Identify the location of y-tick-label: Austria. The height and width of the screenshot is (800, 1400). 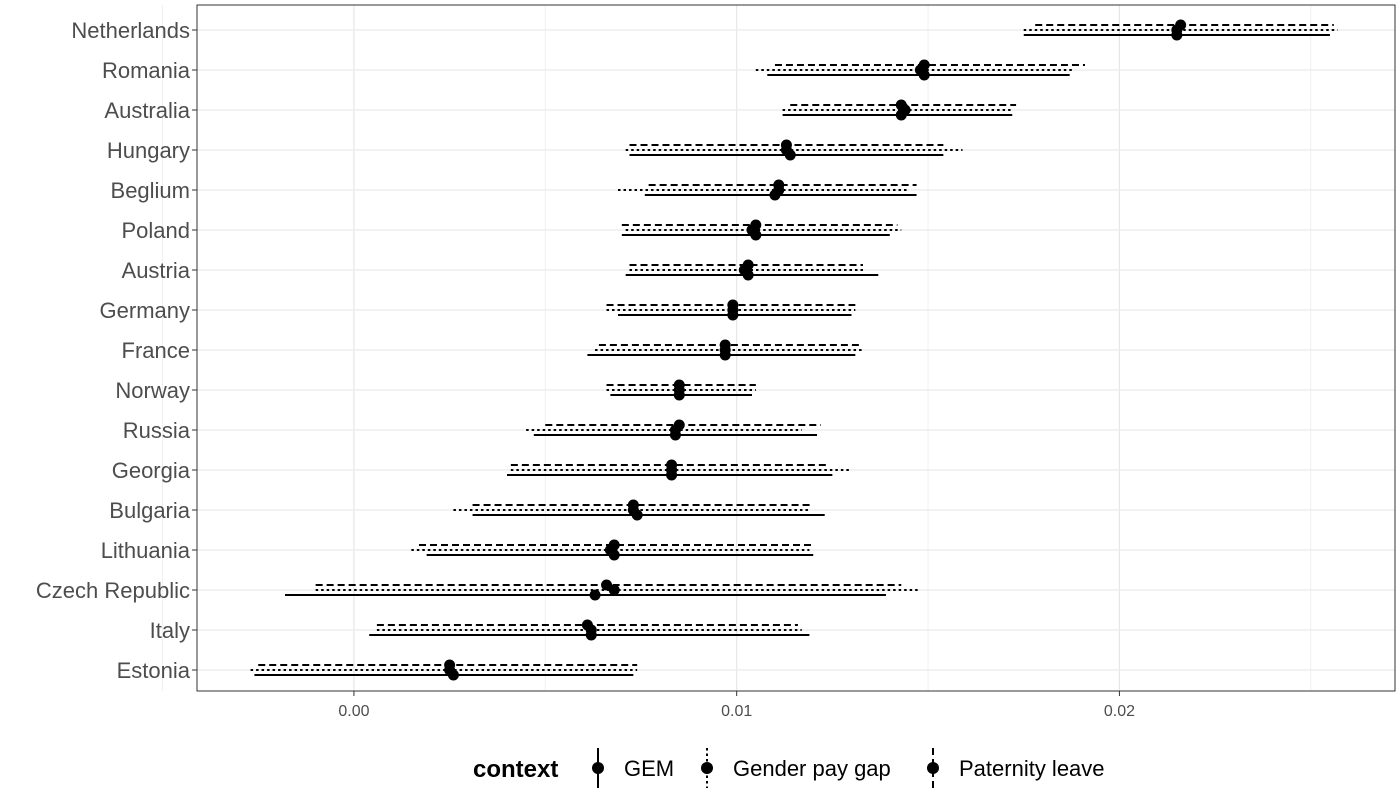
(156, 270).